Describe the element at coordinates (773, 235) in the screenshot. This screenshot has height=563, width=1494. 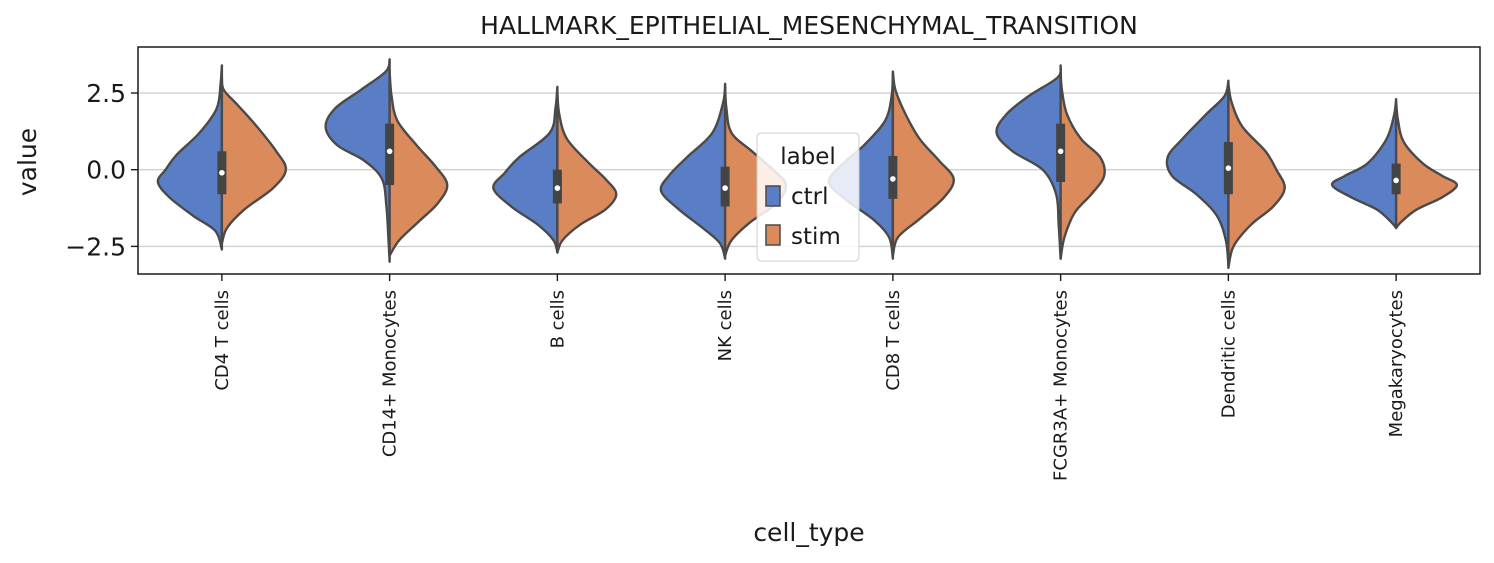
I see `legend-swatch-stim` at that location.